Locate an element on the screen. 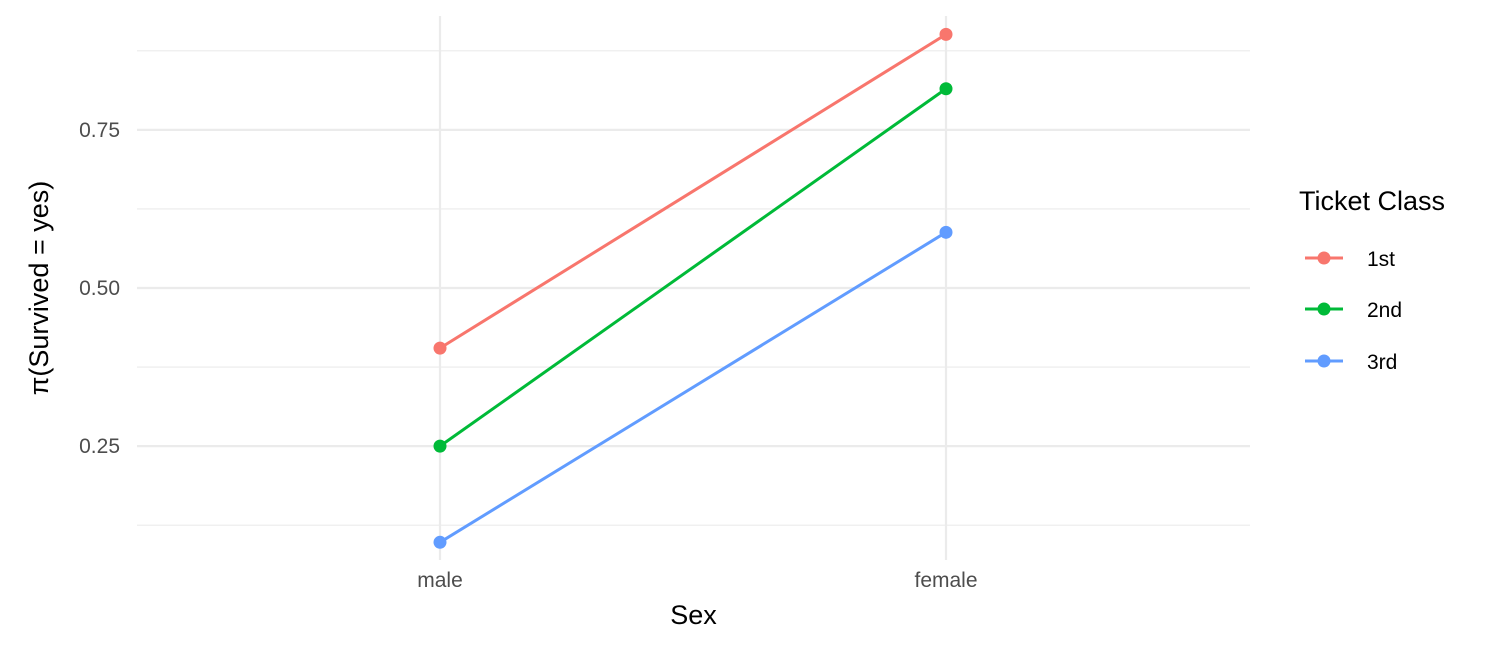 The height and width of the screenshot is (648, 1512). y-axis-ticks: 0.25 0.50 0.75 is located at coordinates (99, 288).